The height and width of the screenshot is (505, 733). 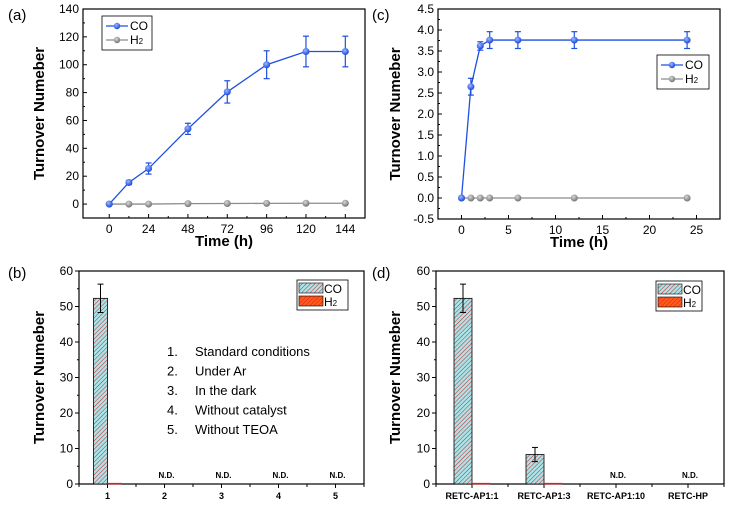 What do you see at coordinates (164, 496) in the screenshot?
I see `x-tick-label: 2` at bounding box center [164, 496].